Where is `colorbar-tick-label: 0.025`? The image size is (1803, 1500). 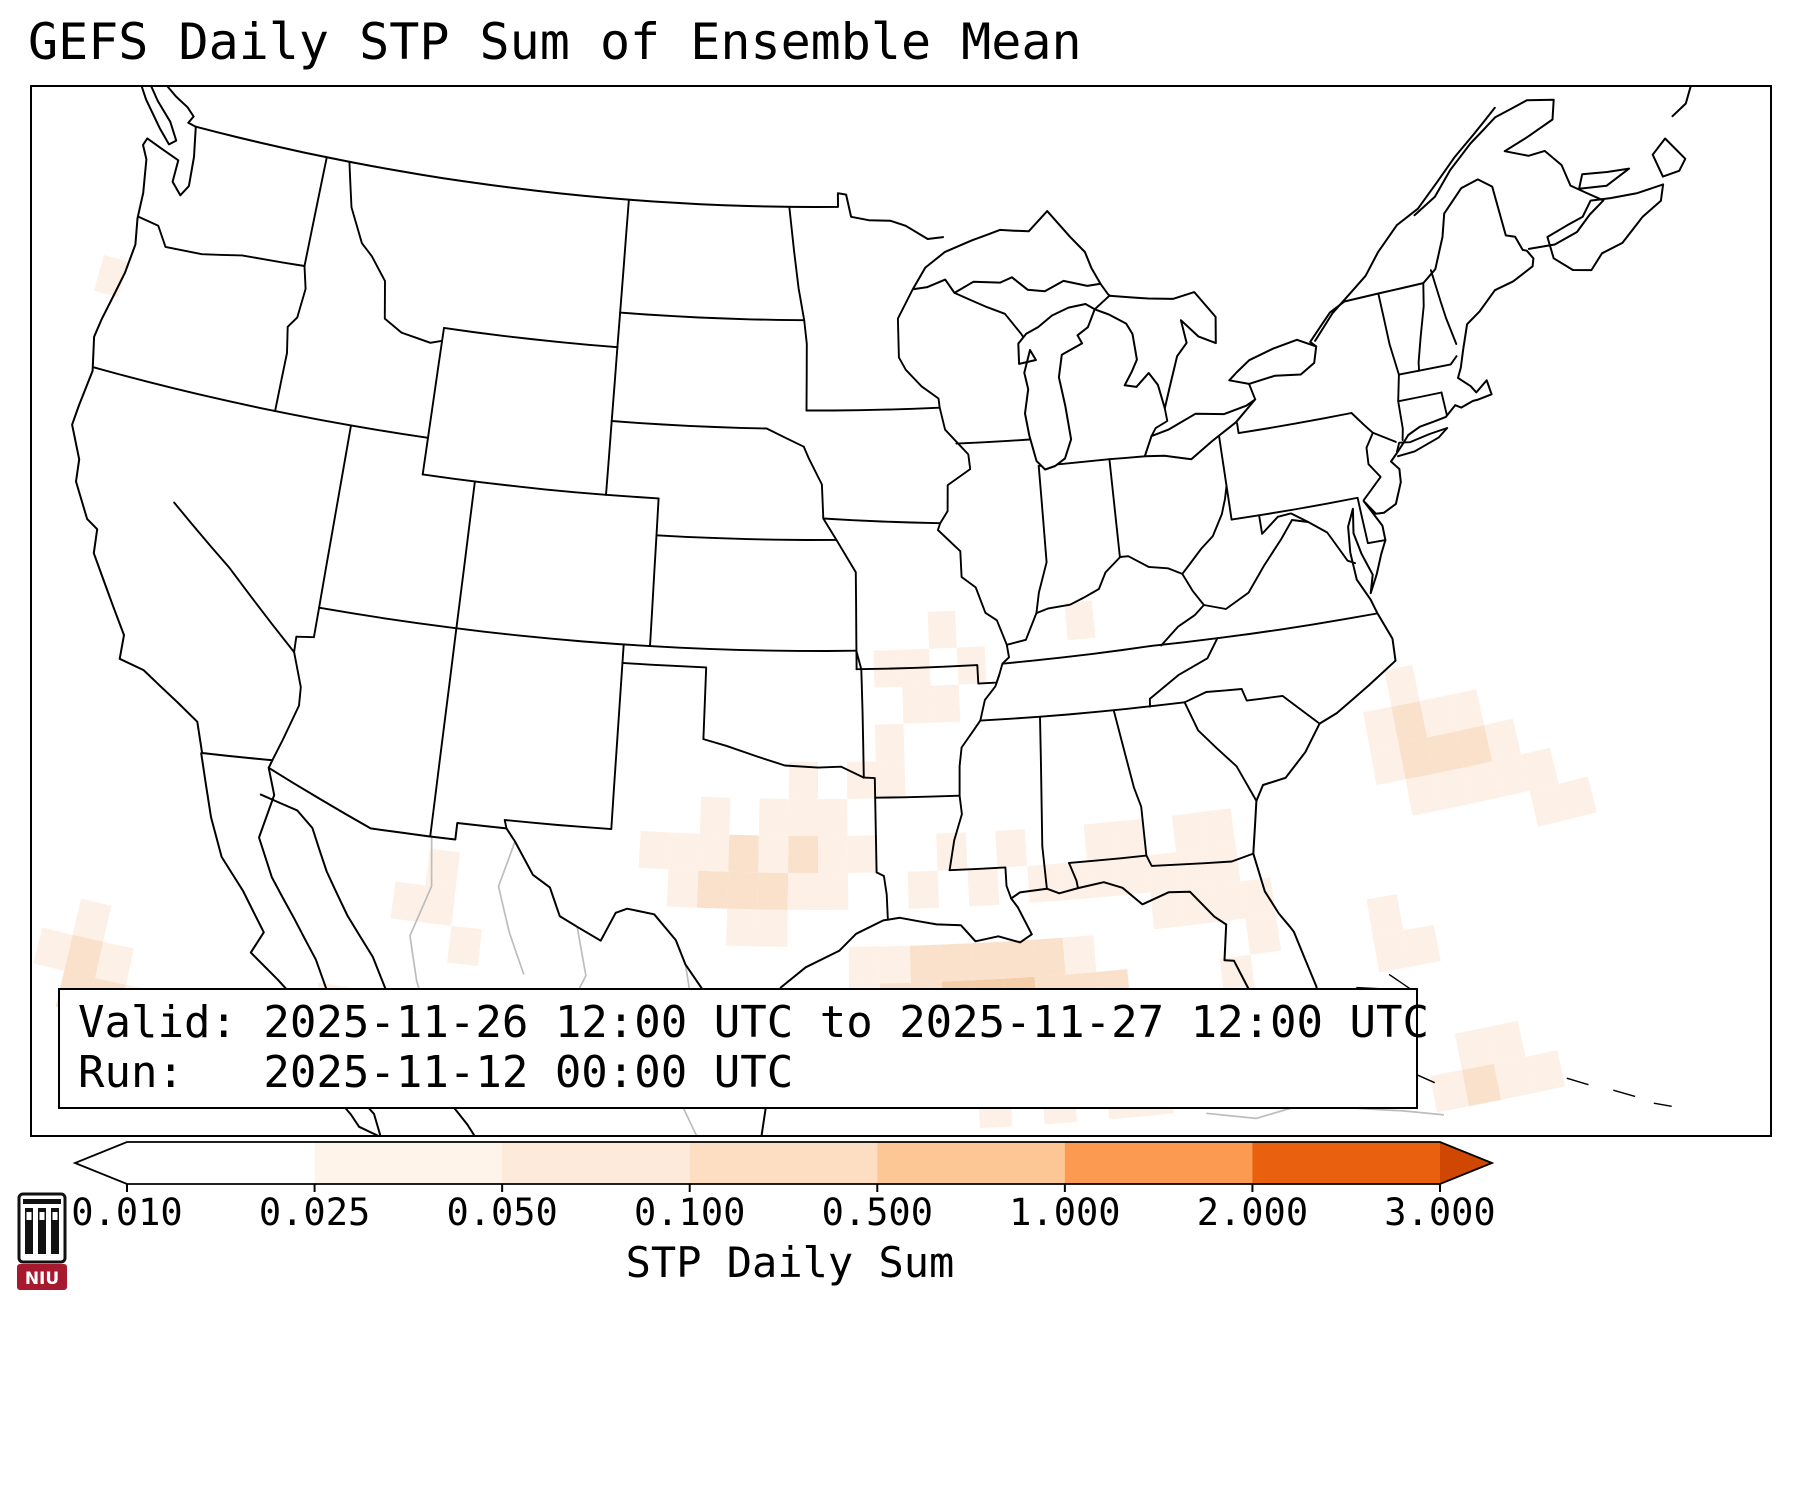
colorbar-tick-label: 0.025 is located at coordinates (314, 1212).